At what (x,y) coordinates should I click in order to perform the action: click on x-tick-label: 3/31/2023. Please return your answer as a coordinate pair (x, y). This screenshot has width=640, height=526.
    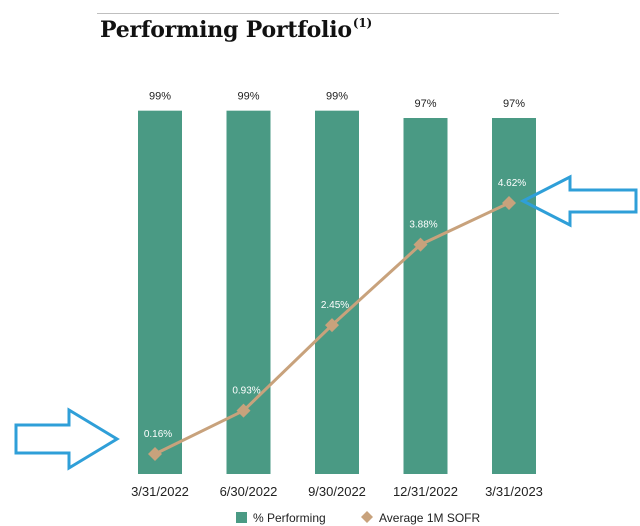
    Looking at the image, I should click on (514, 491).